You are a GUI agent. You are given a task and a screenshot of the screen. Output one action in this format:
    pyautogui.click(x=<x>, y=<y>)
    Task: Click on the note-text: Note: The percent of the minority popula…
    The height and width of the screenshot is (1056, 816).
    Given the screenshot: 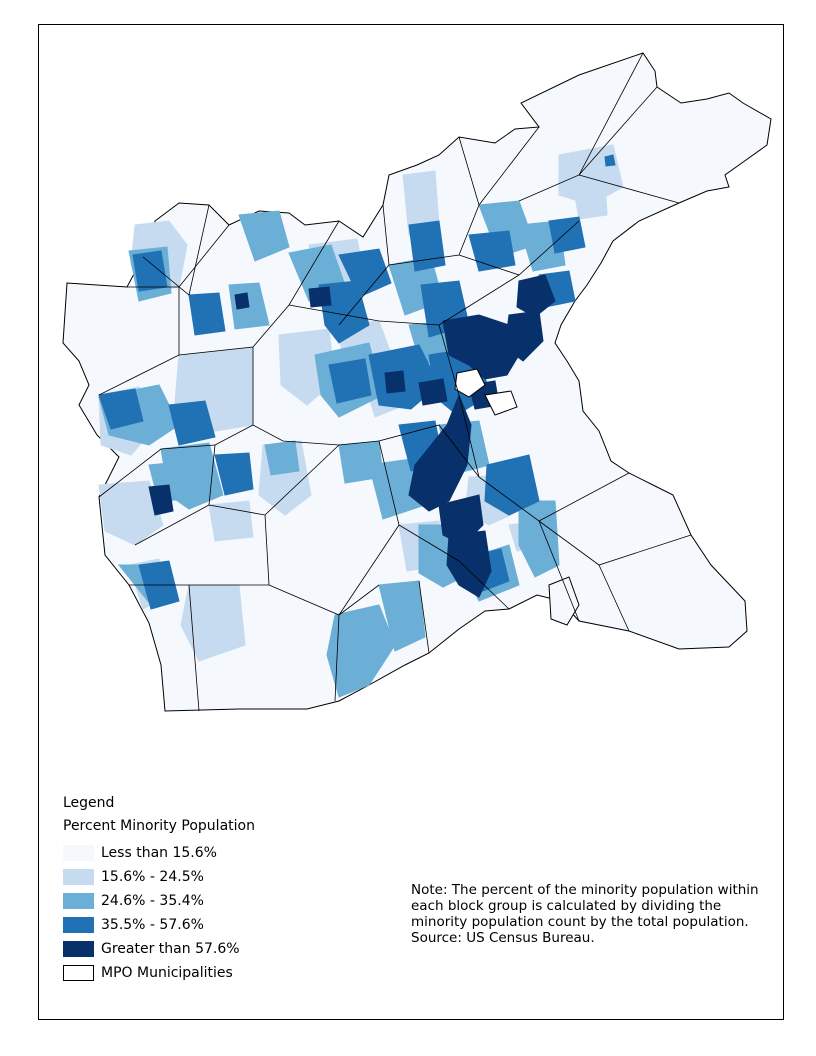 What is the action you would take?
    pyautogui.click(x=585, y=906)
    